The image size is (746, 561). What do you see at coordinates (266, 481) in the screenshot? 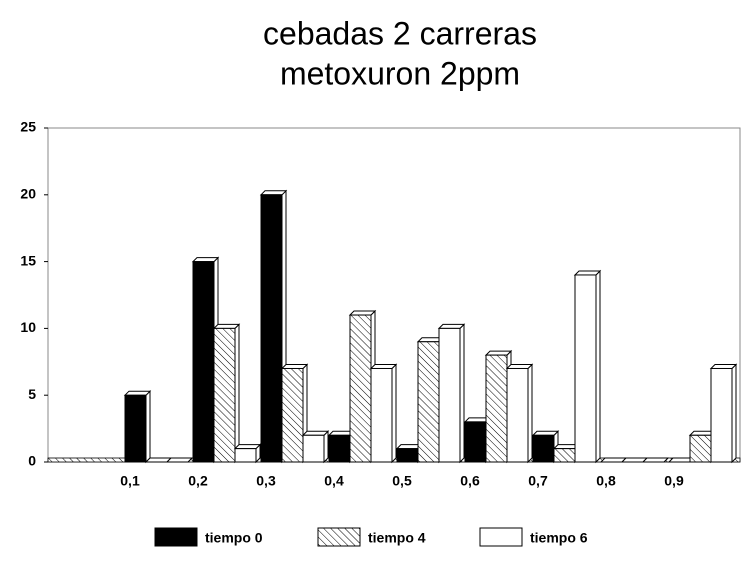
I see `x-tick-label: 0,3` at bounding box center [266, 481].